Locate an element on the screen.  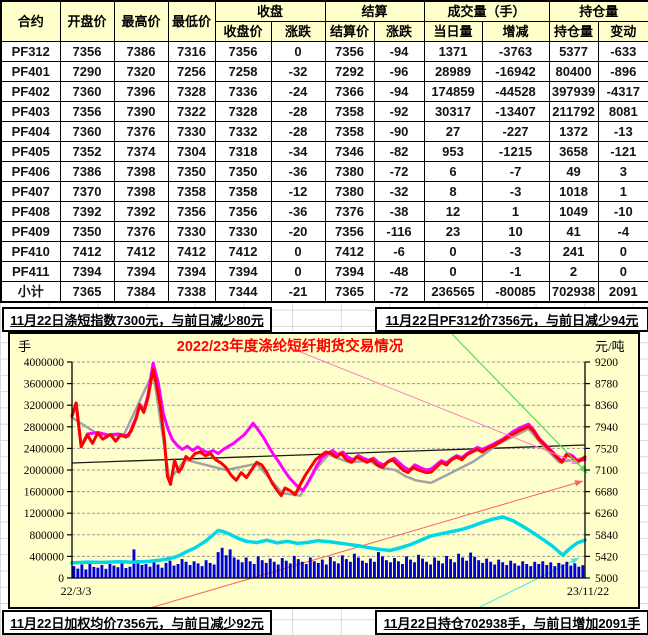
cell-当日量: 8 is located at coordinates (453, 191).